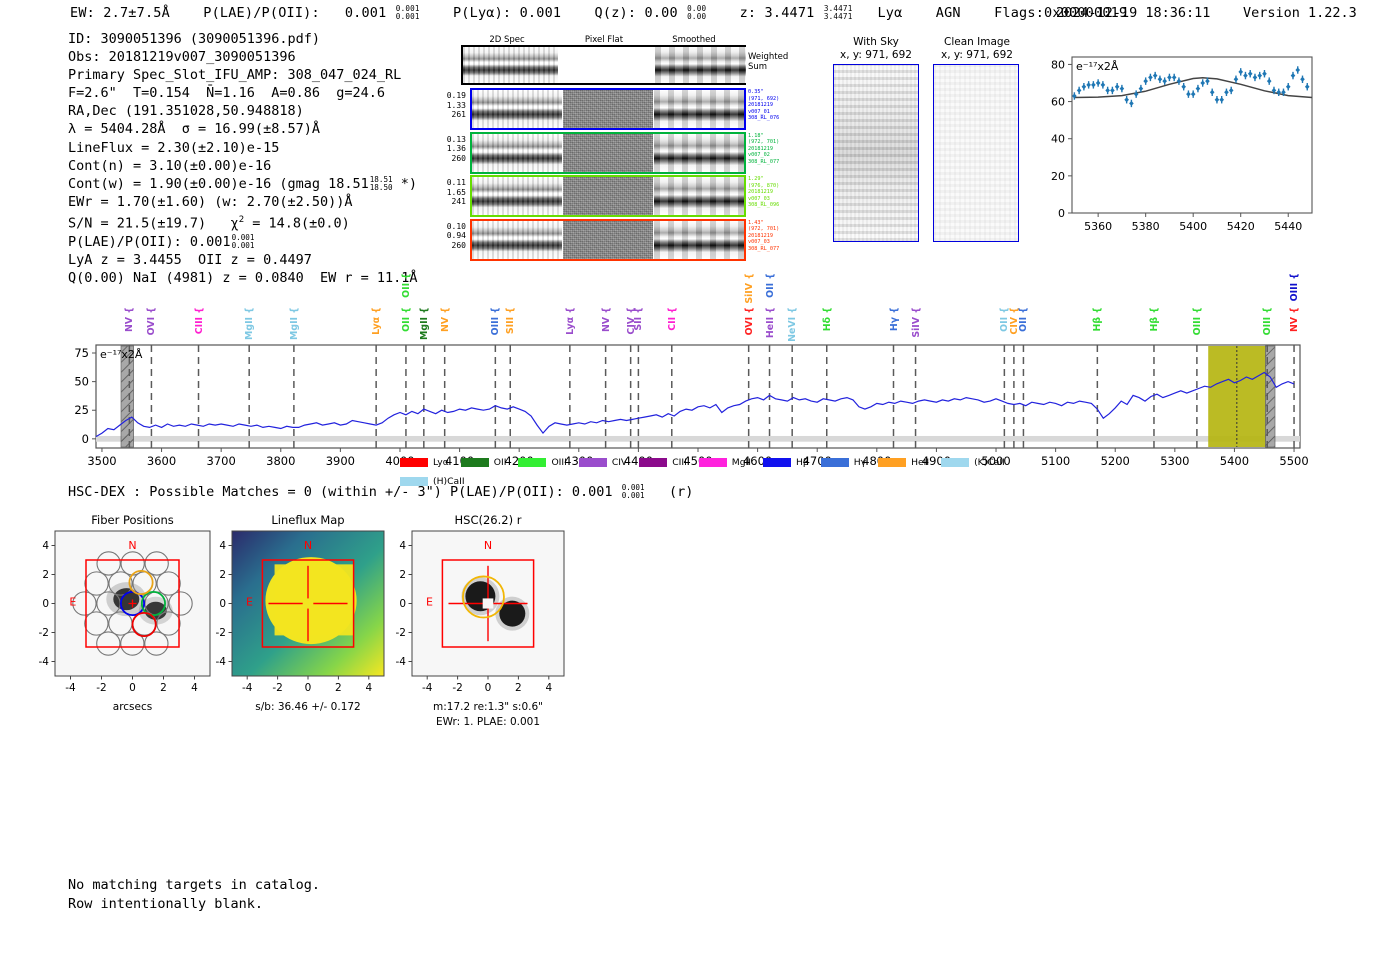  Describe the element at coordinates (247, 688) in the screenshot. I see `svg-text: -4` at that location.